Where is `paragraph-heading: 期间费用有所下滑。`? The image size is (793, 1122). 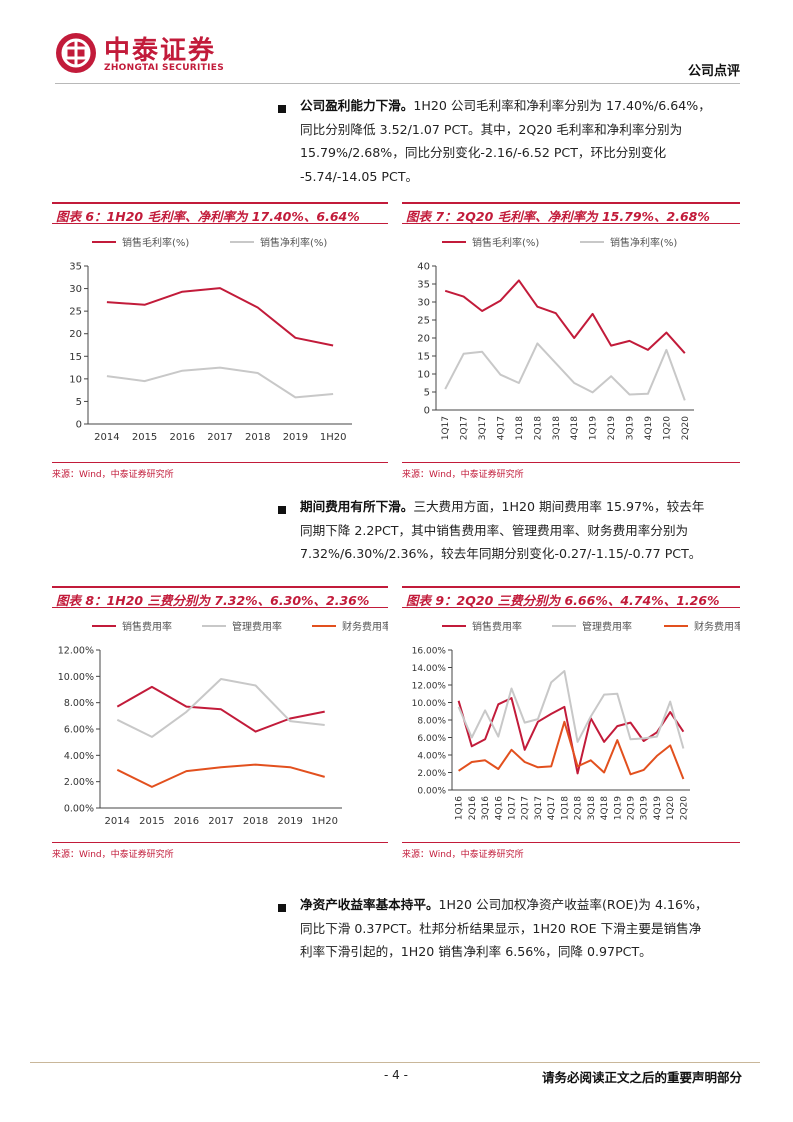 paragraph-heading: 期间费用有所下滑。 is located at coordinates (357, 506).